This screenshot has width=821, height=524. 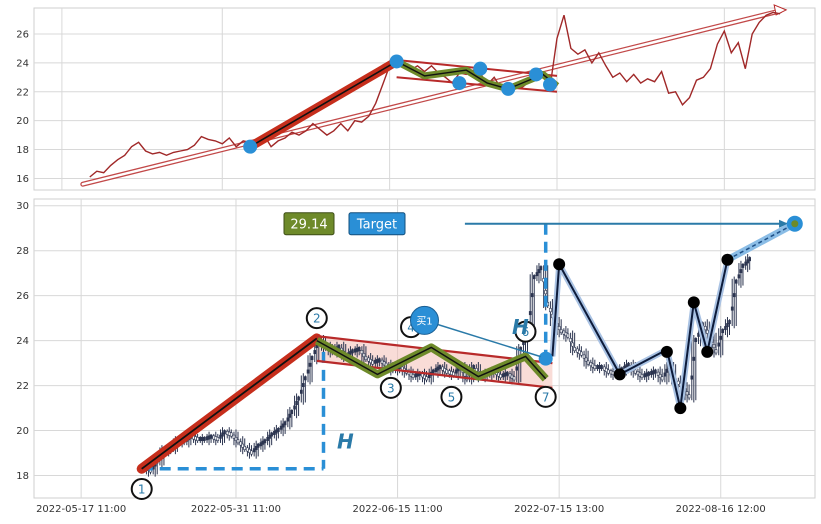 I want to click on top-y-tick-label: 18, so click(x=22, y=150).